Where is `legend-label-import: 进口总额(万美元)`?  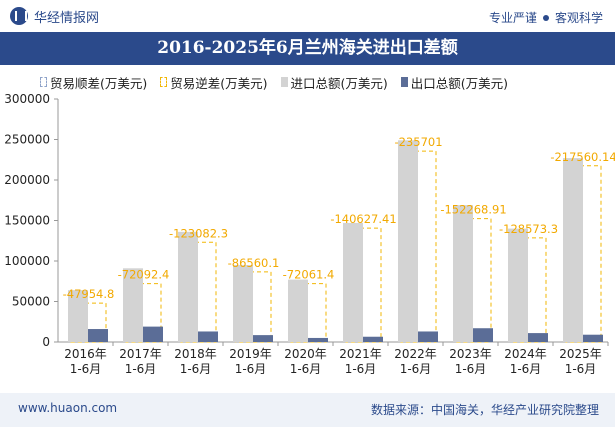
legend-label-import: 进口总额(万美元) is located at coordinates (339, 83).